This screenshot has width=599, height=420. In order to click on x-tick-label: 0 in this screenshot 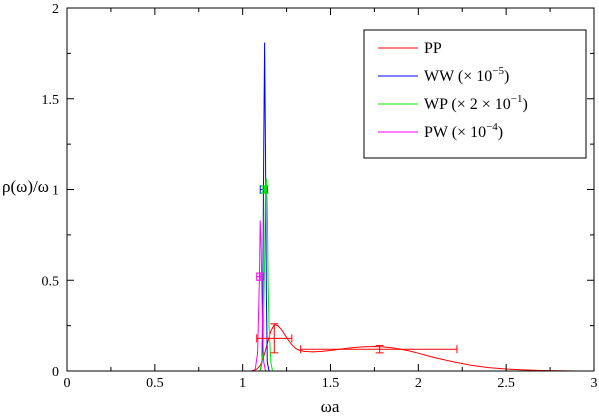, I will do `click(67, 383)`.